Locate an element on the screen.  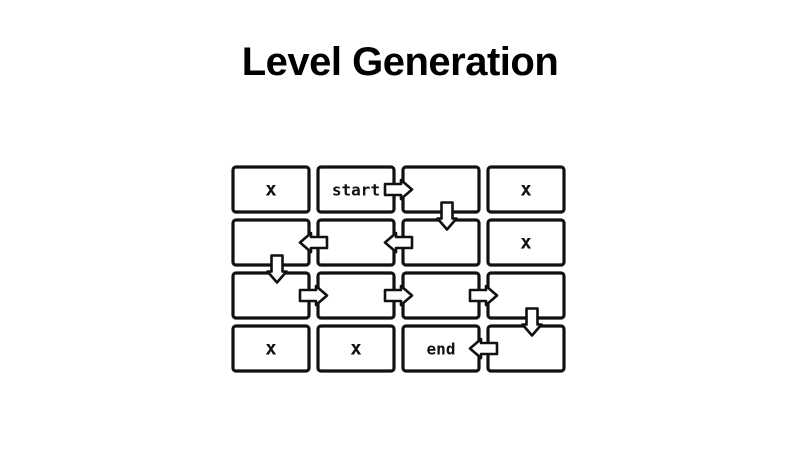
slide-title: Level Generation is located at coordinates (400, 62).